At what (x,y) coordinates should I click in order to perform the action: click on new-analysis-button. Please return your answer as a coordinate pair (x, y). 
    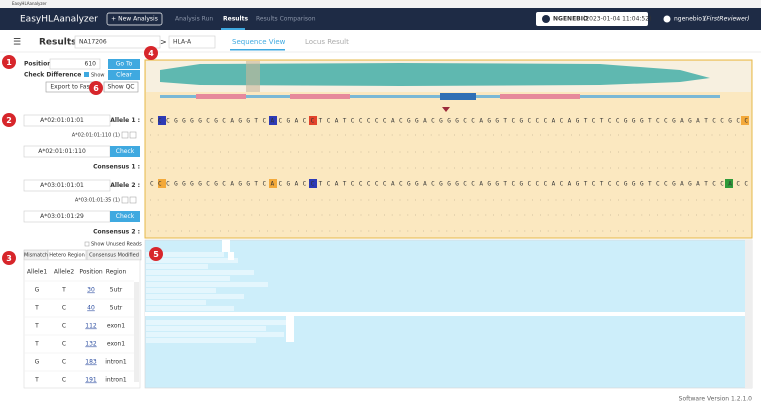
    Looking at the image, I should click on (134, 19).